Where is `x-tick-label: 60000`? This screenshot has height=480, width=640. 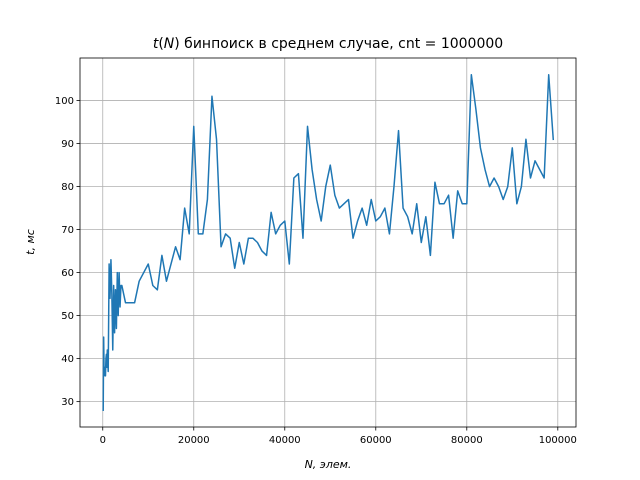
x-tick-label: 60000 is located at coordinates (376, 440).